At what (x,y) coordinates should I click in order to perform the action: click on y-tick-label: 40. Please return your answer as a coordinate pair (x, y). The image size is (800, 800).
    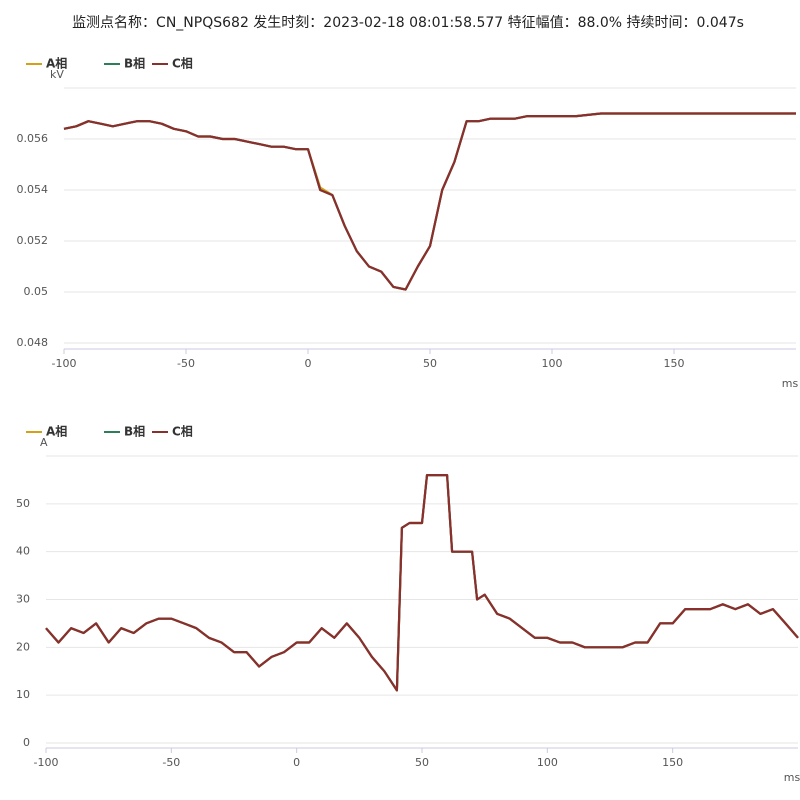
    Looking at the image, I should click on (23, 551).